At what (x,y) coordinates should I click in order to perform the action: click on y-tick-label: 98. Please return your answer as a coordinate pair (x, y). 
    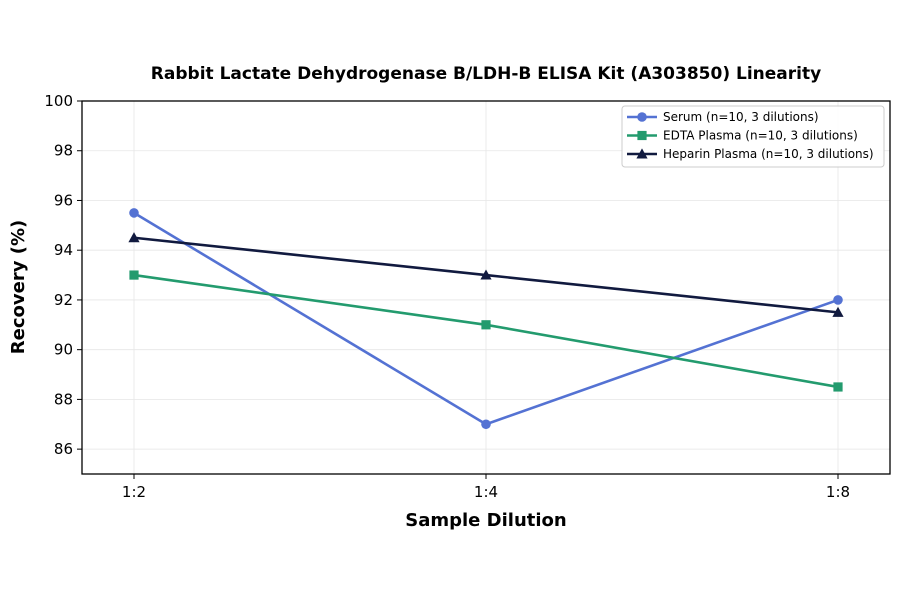
    Looking at the image, I should click on (63, 151).